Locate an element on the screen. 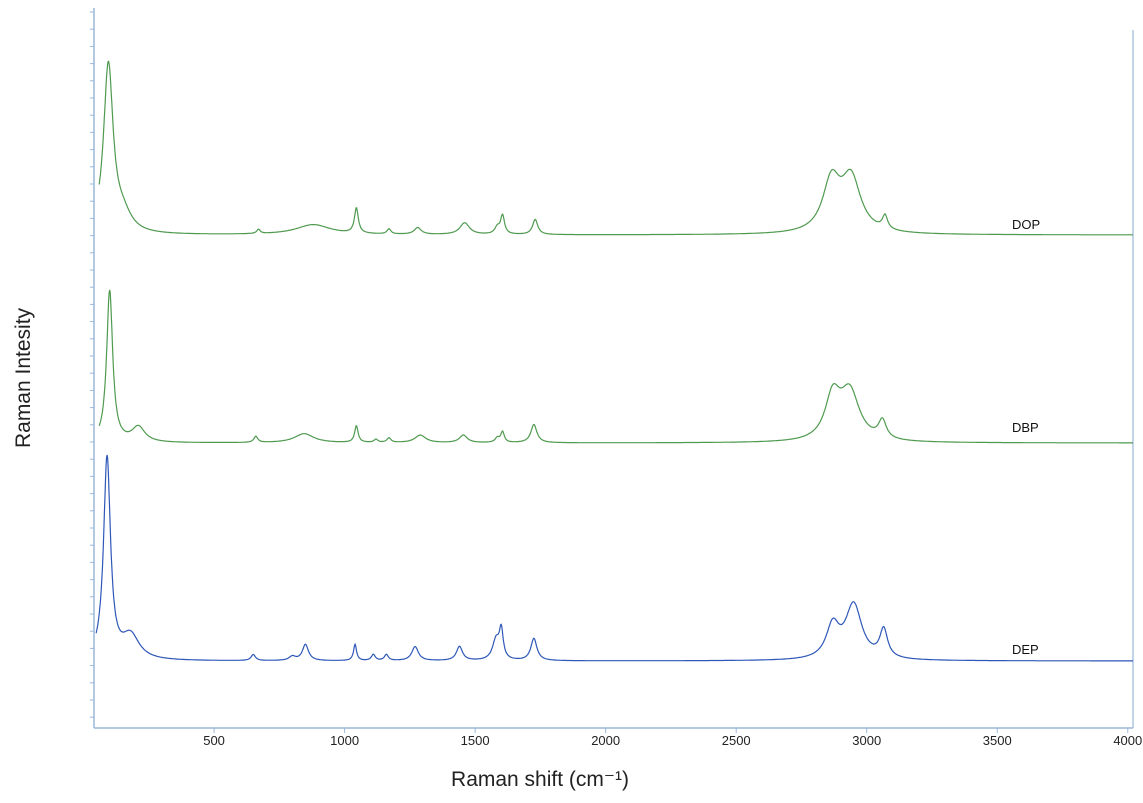 The image size is (1143, 803). x-tick-label: 1500 is located at coordinates (475, 740).